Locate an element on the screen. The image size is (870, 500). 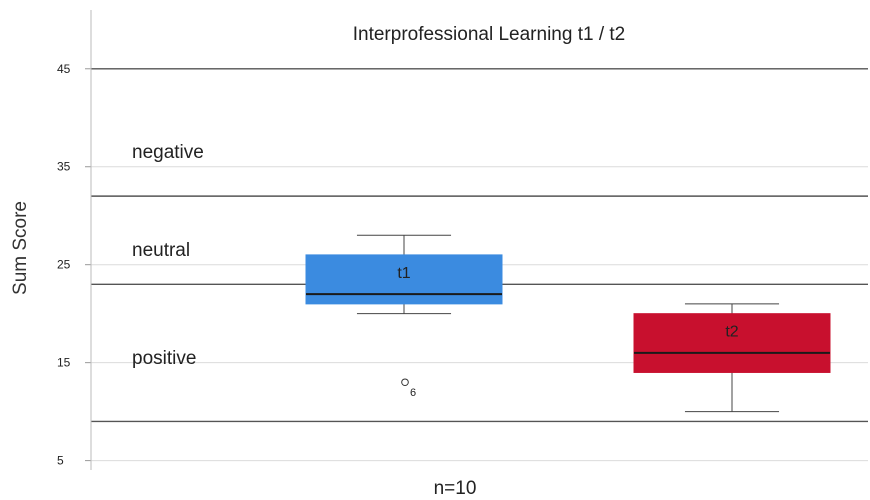
y-axis-label: Sum Score is located at coordinates (20, 248).